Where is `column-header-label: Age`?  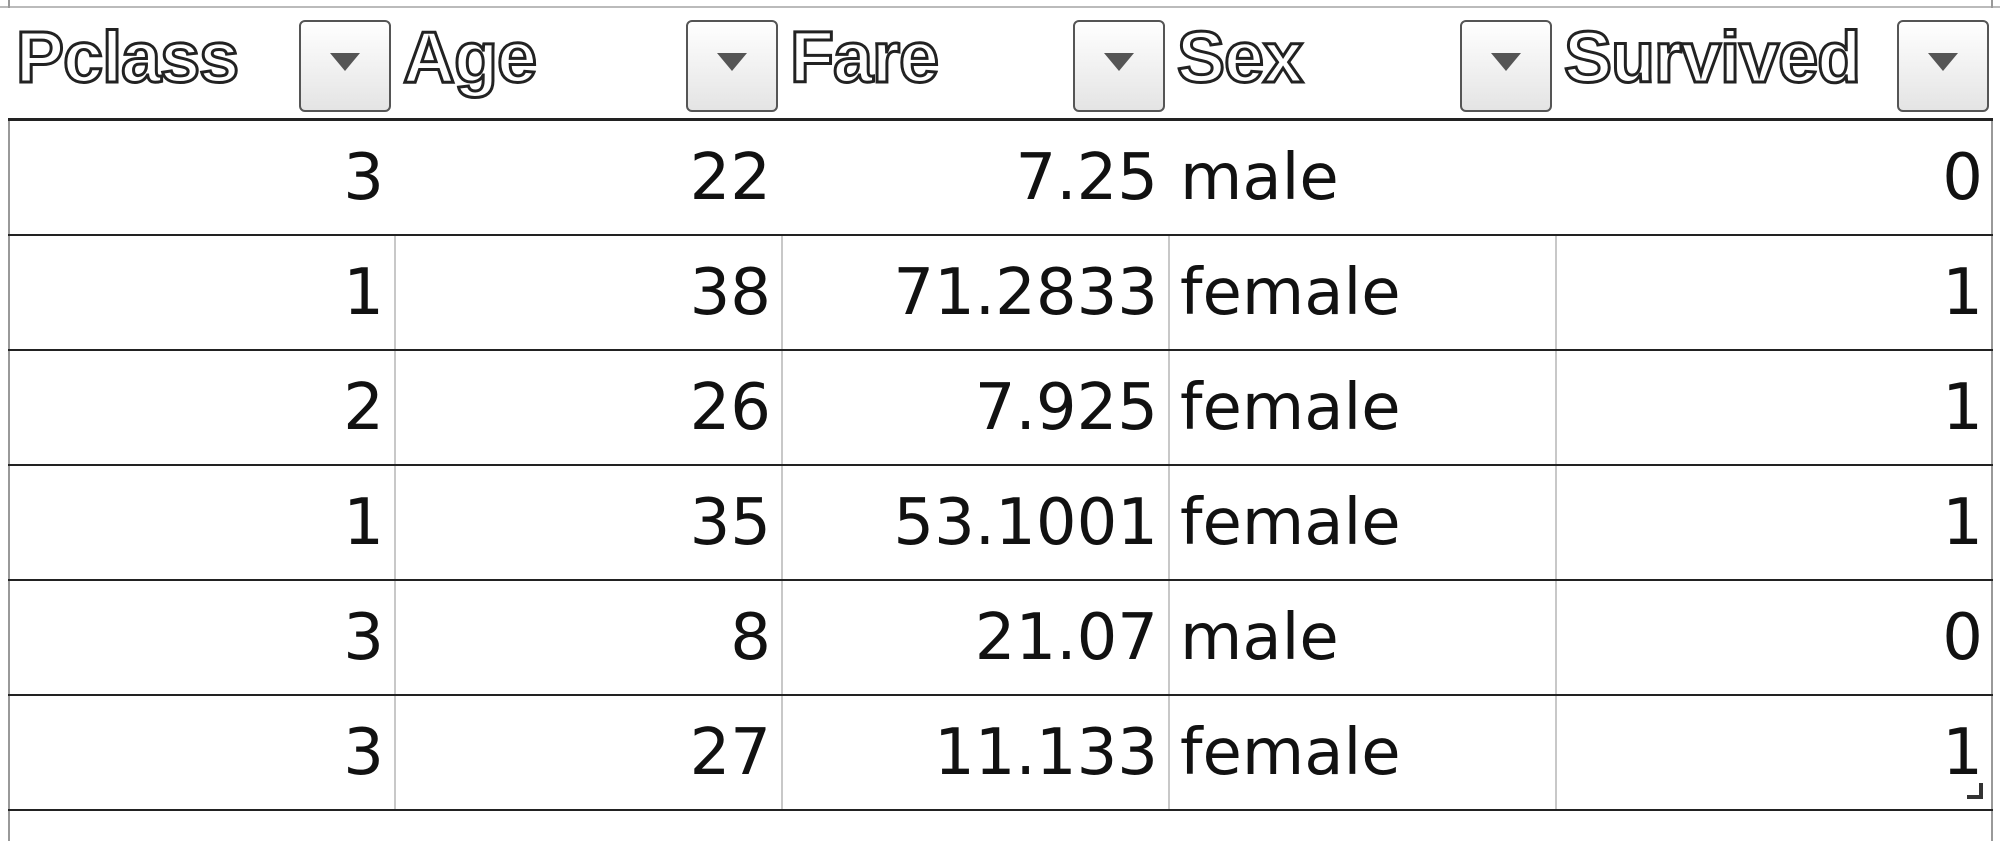 column-header-label: Age is located at coordinates (469, 58).